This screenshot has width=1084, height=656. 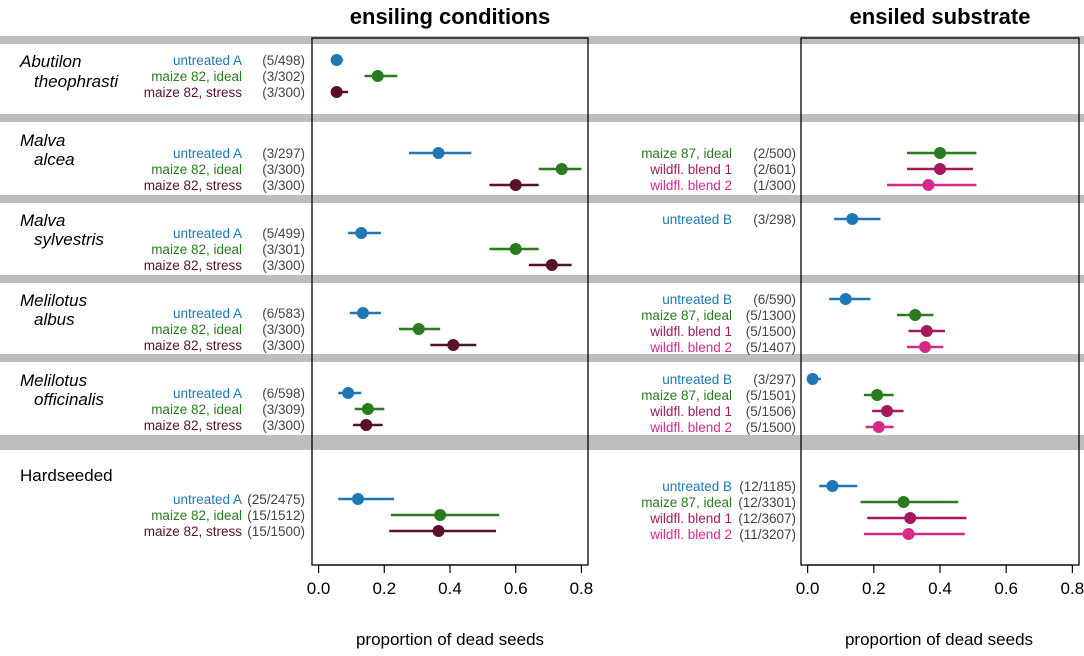 What do you see at coordinates (54, 159) in the screenshot?
I see `species-name: alcea` at bounding box center [54, 159].